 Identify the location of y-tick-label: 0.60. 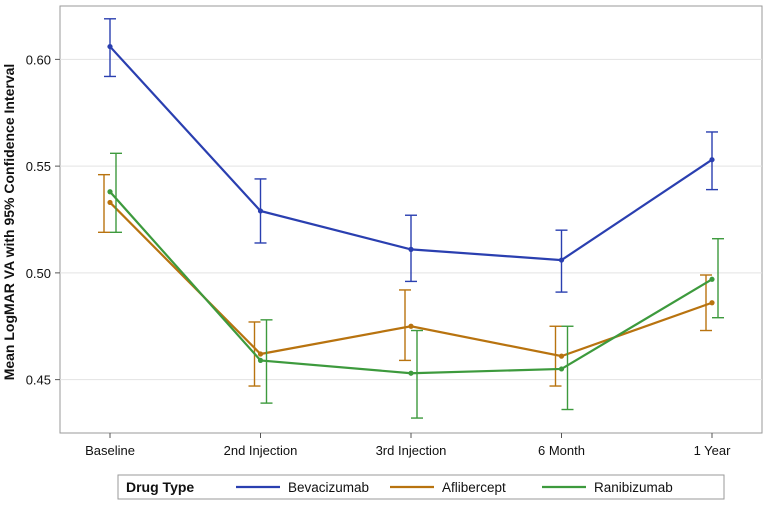
(38, 59).